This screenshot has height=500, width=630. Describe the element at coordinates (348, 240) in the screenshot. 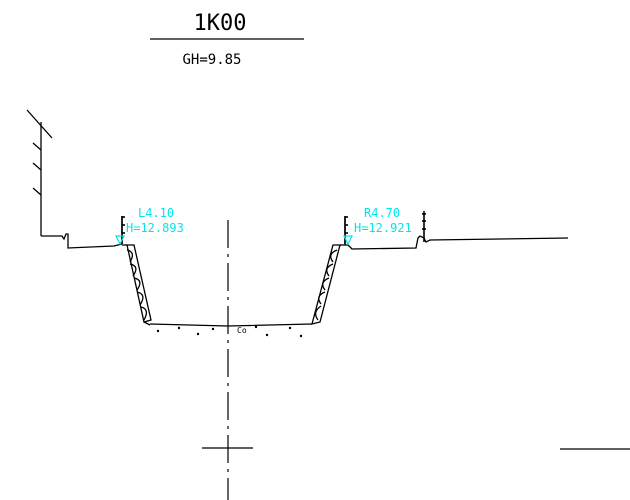

I see `right-water-level-marker` at that location.